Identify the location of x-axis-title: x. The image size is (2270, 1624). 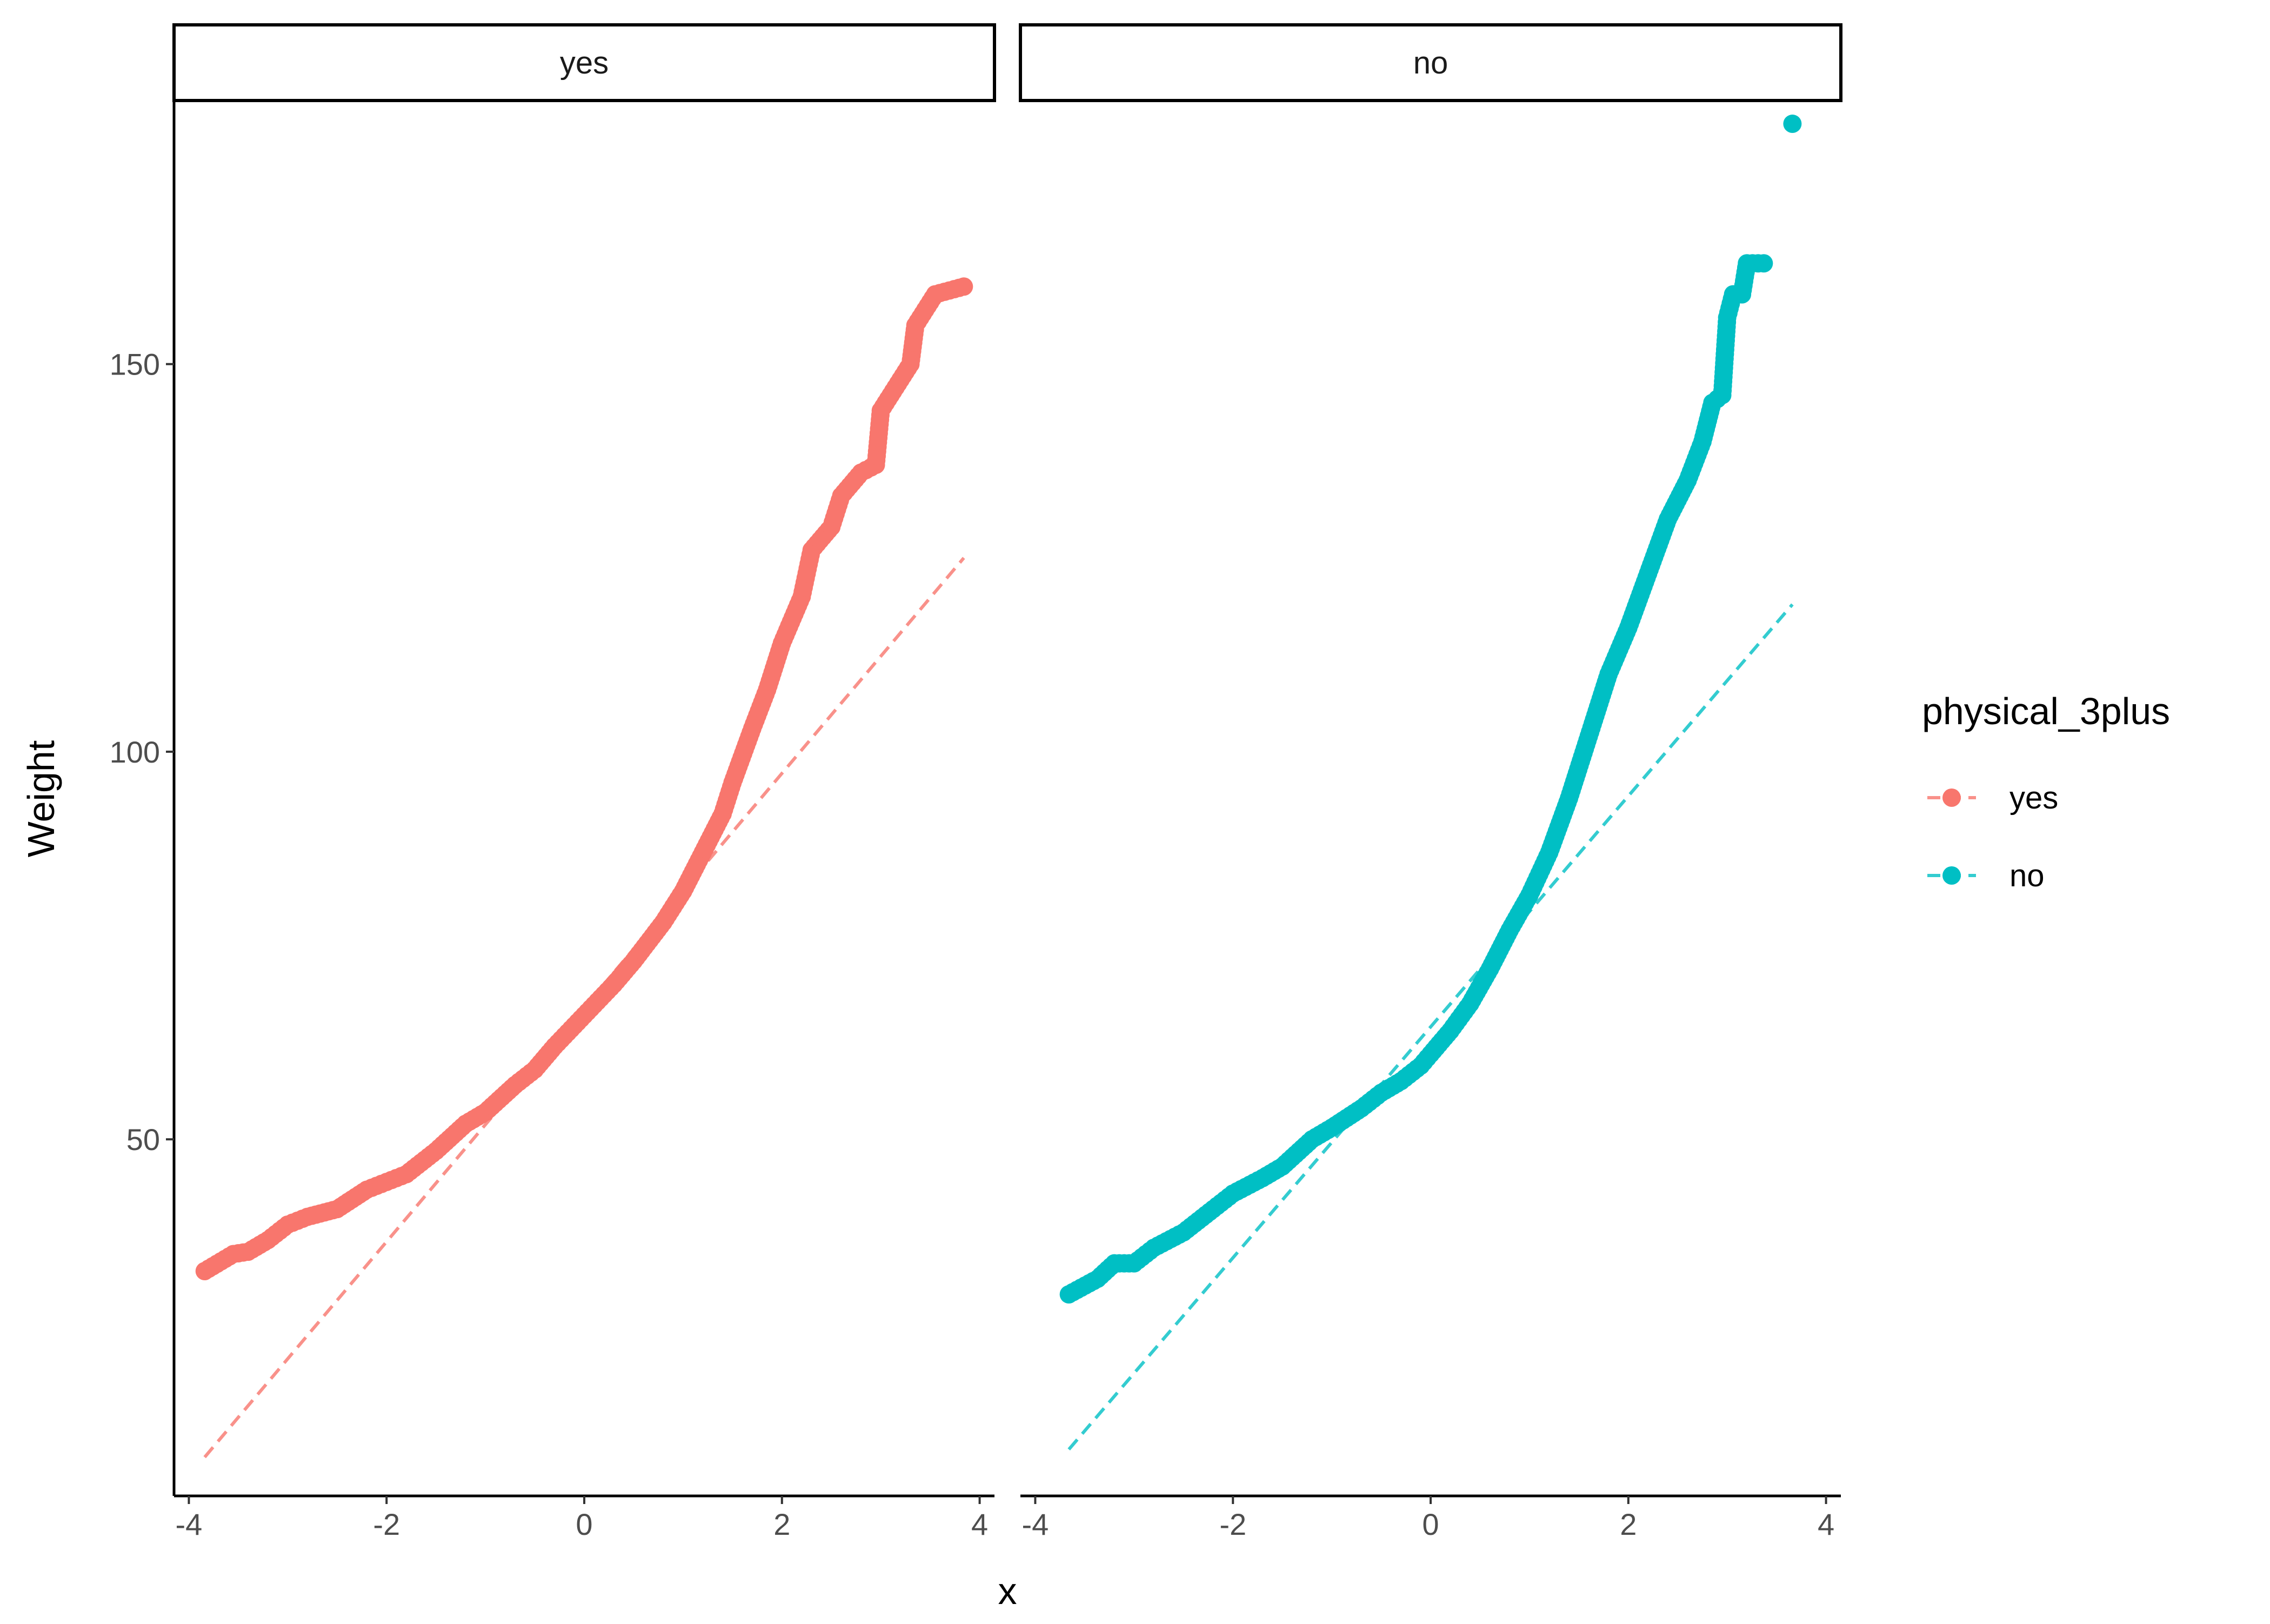
(1007, 1591).